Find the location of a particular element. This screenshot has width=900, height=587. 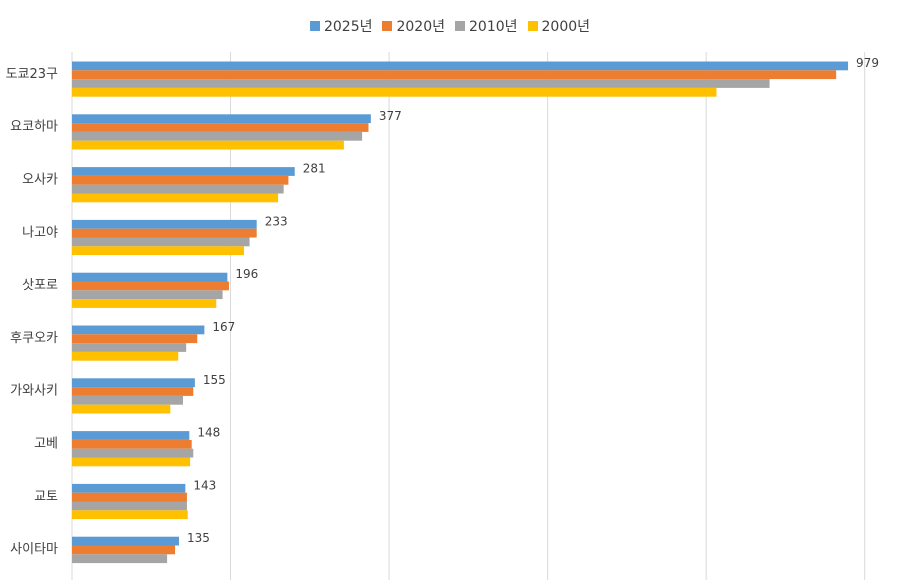

legend-item: 2025년 is located at coordinates (341, 26).